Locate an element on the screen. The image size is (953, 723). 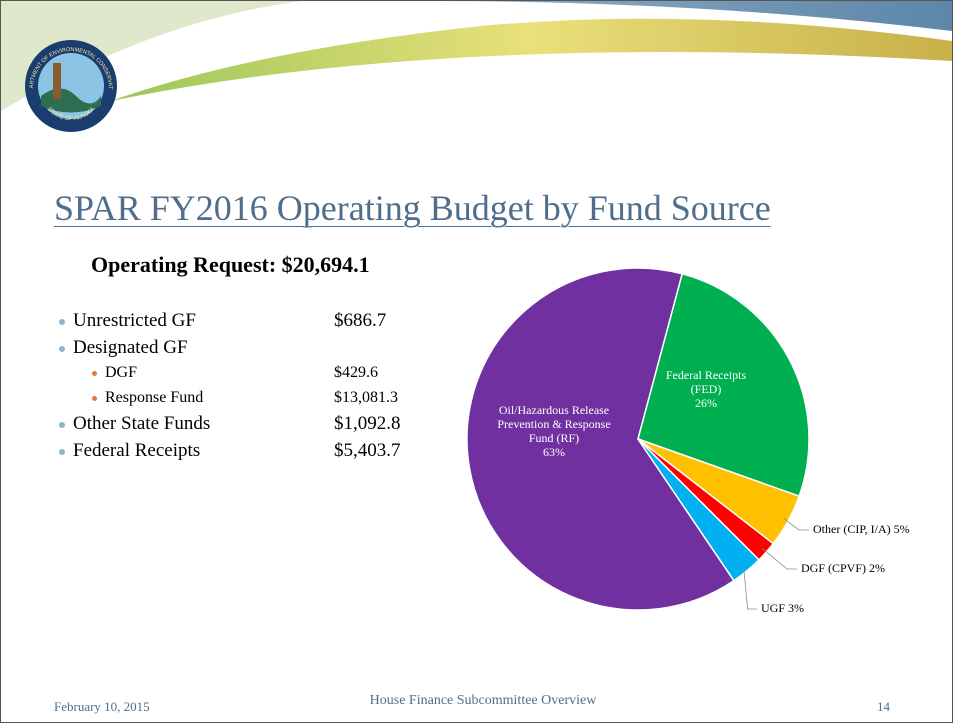
bullet-label: Unrestricted GF is located at coordinates (134, 320).